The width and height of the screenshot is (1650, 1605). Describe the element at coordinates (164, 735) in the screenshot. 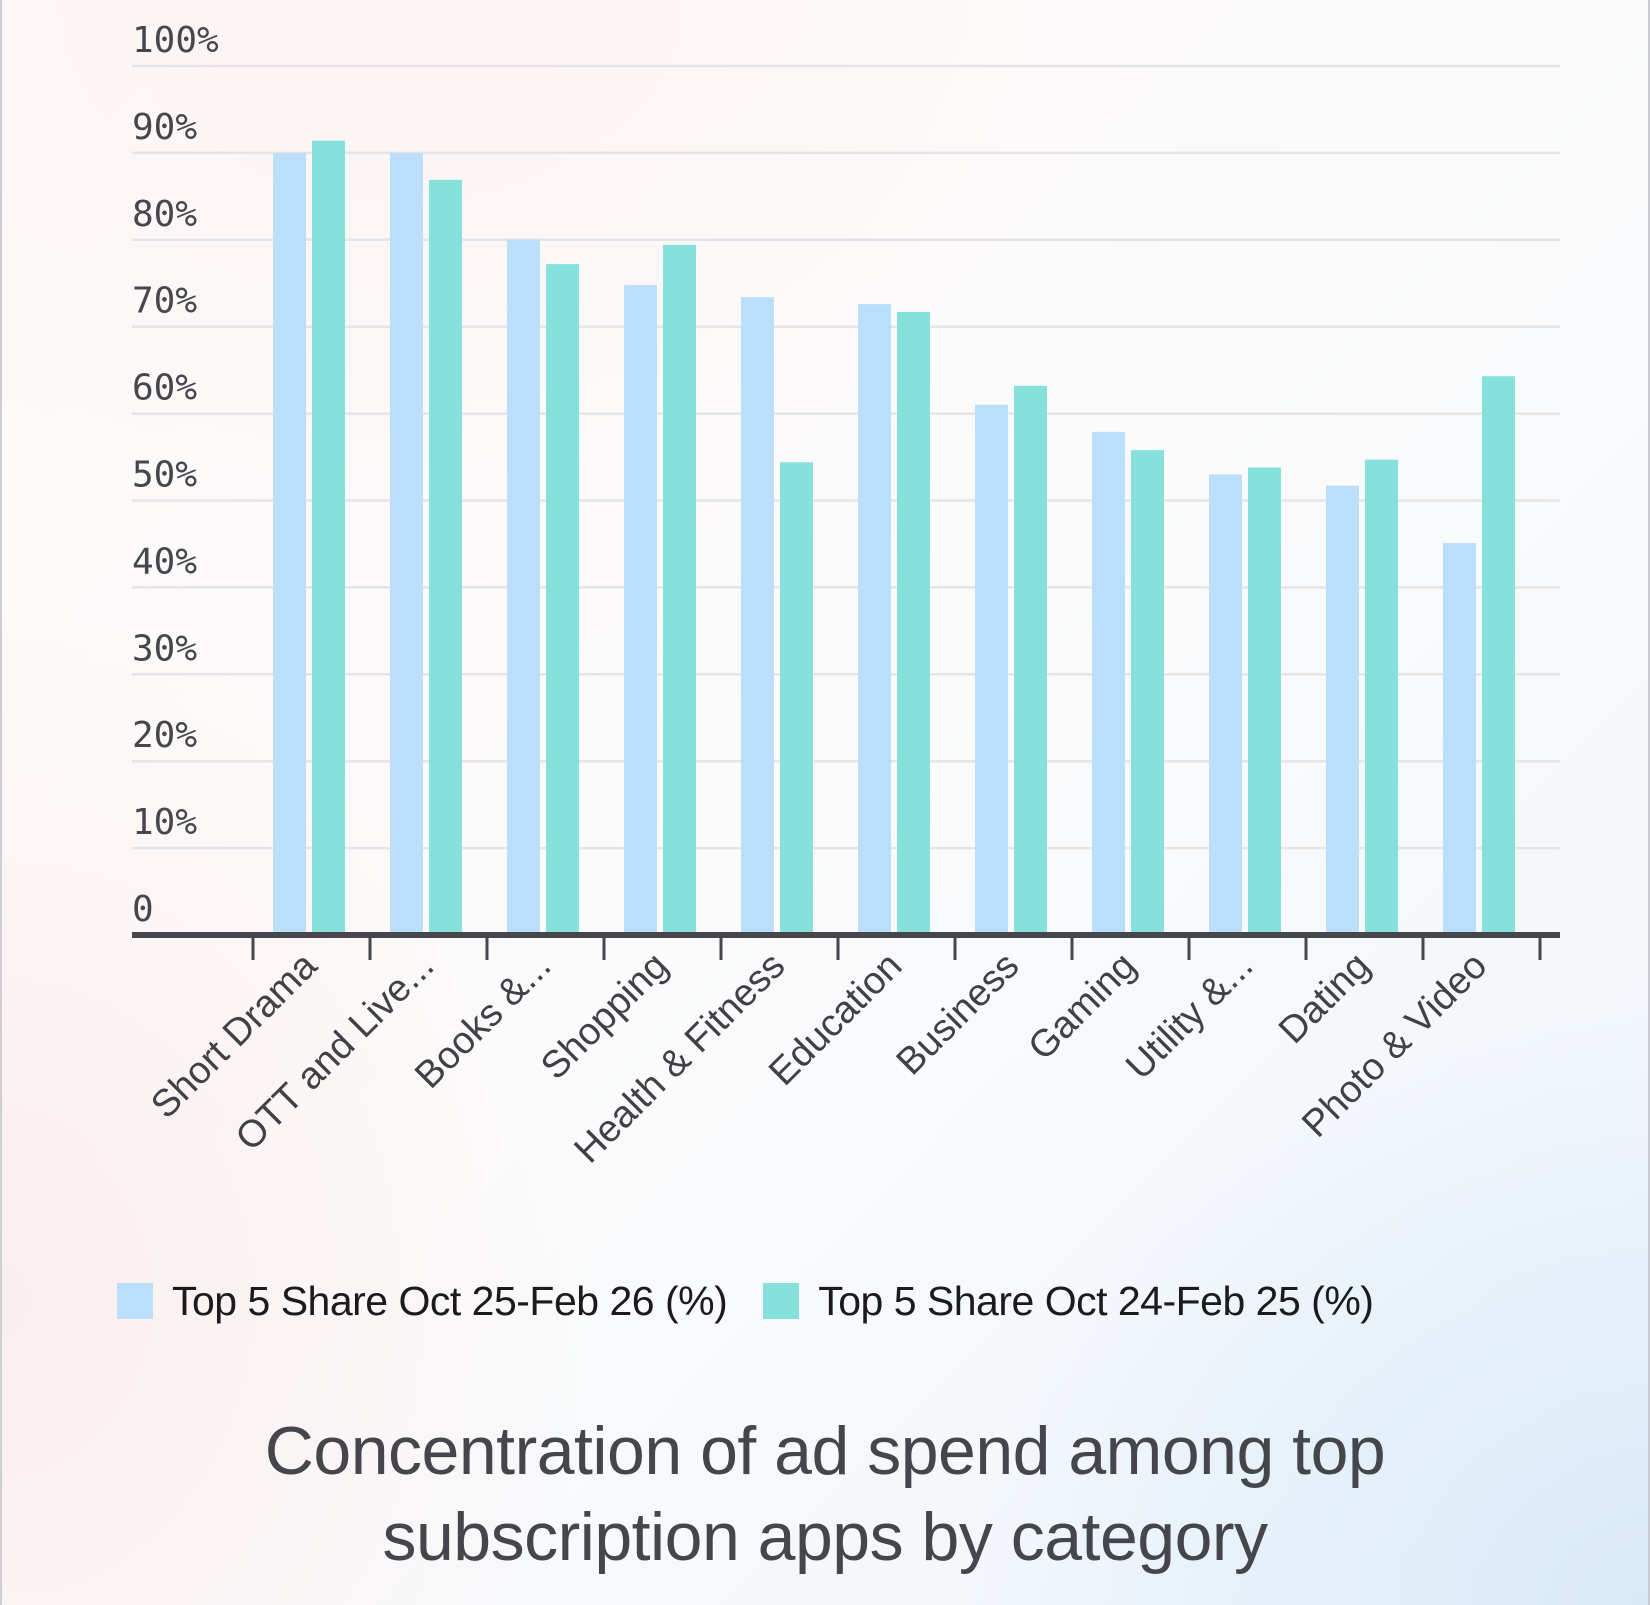

I see `y-tick-label: 20%` at that location.